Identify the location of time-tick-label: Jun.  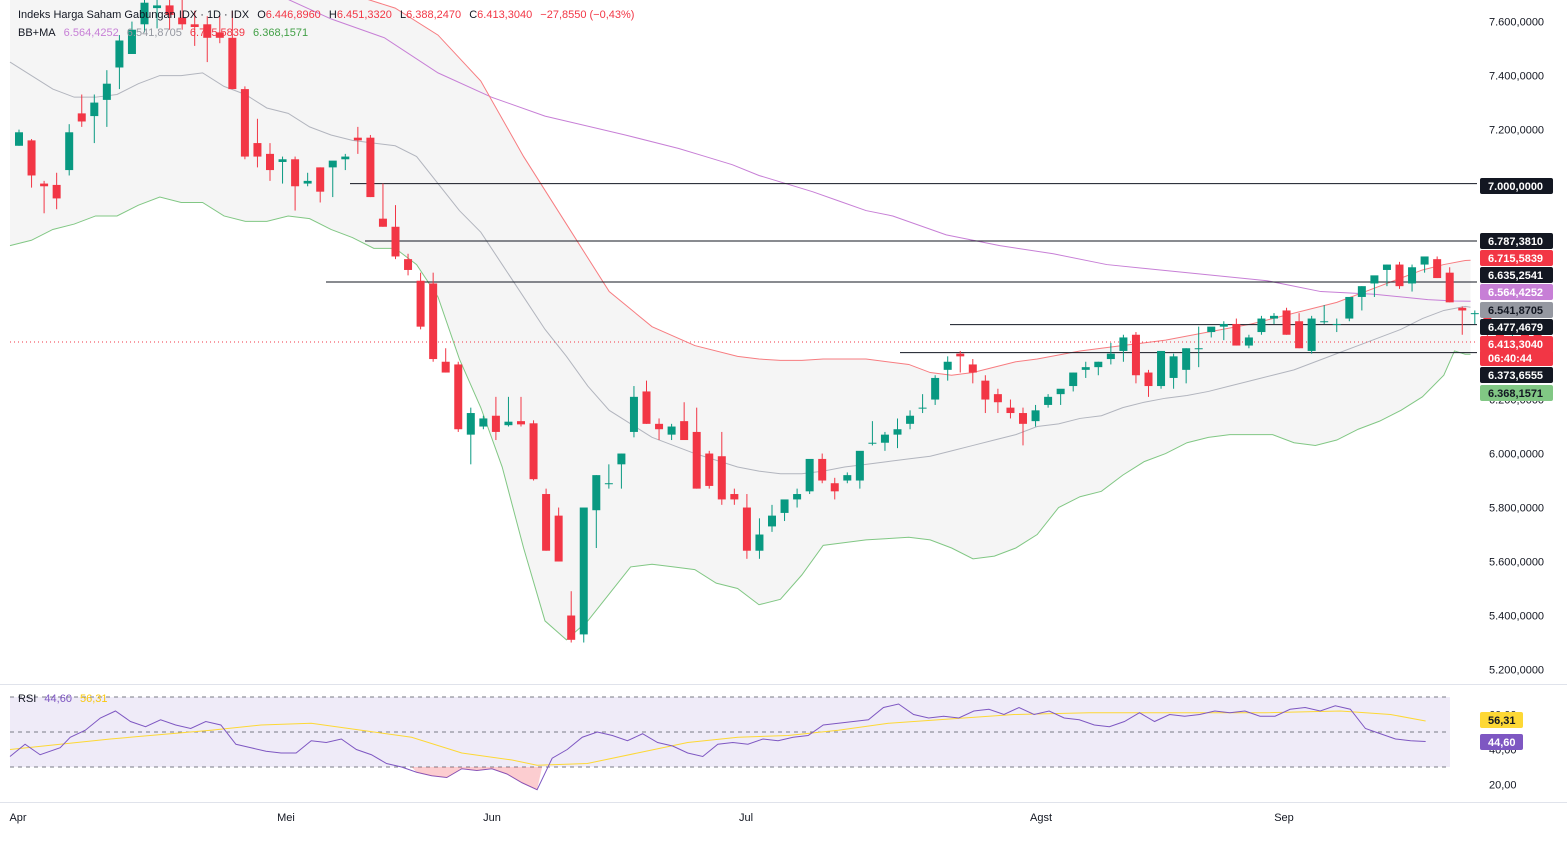
(492, 818).